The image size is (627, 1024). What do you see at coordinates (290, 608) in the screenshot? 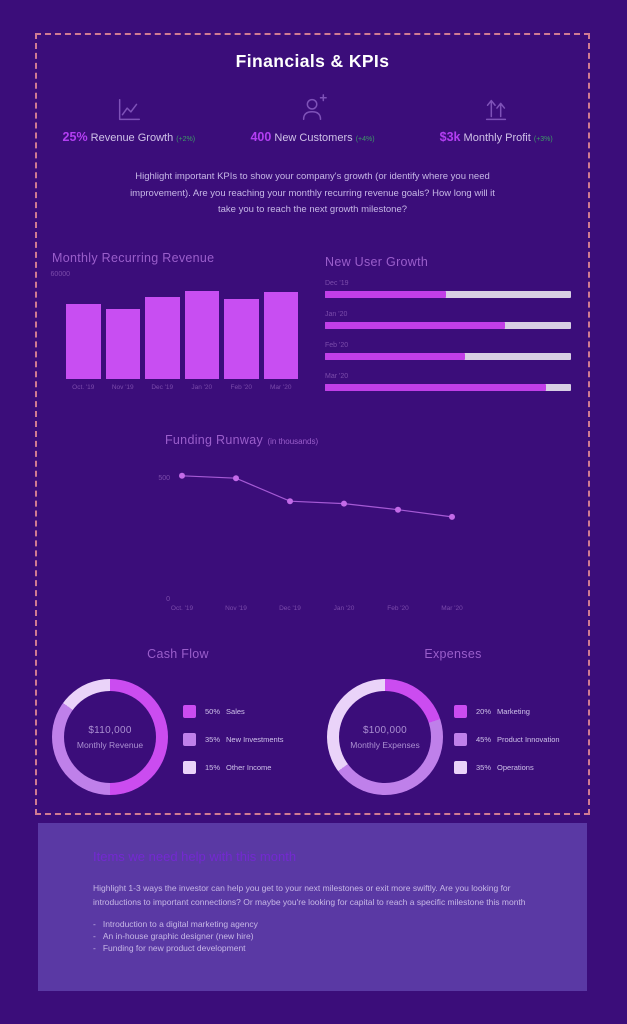
I see `runway-x-tick: Dec '19` at bounding box center [290, 608].